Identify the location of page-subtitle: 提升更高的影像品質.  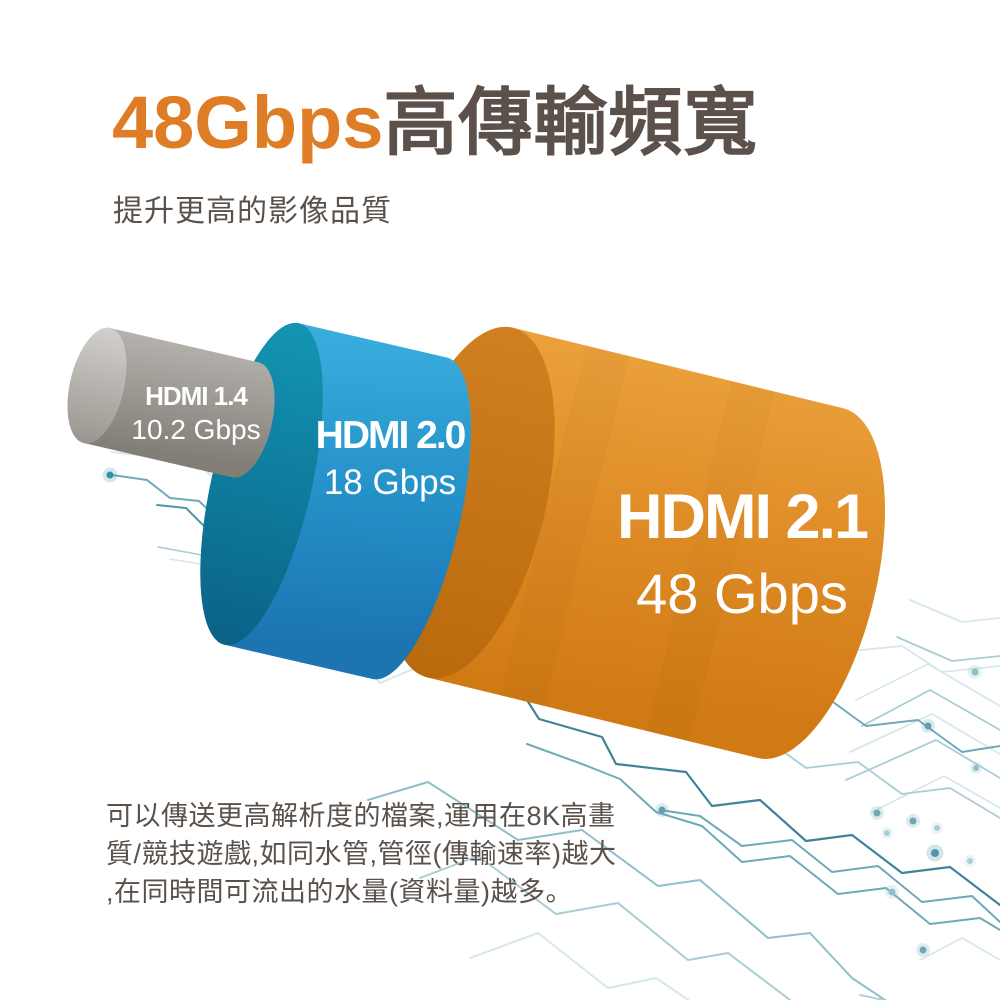
(252, 211).